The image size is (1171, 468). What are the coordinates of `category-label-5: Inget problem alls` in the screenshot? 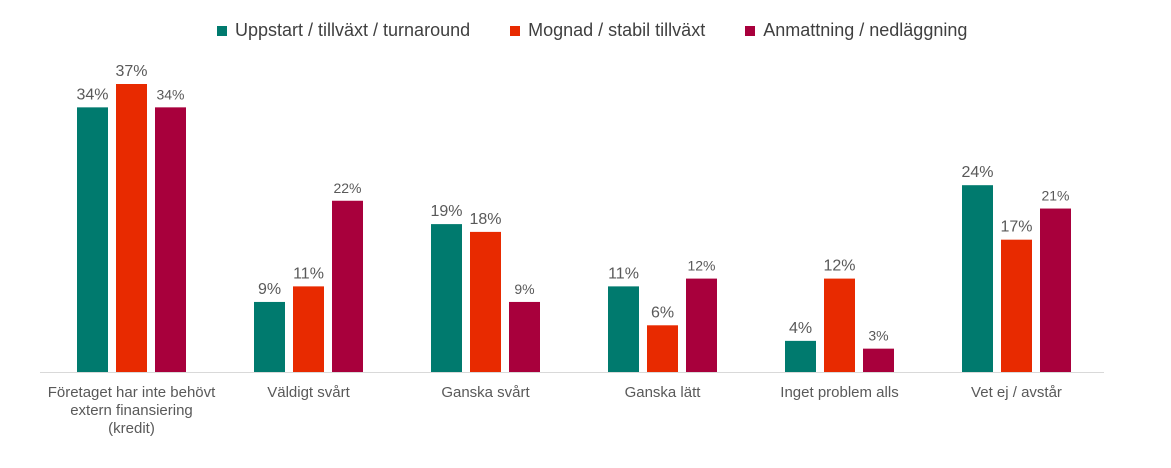 It's located at (839, 392).